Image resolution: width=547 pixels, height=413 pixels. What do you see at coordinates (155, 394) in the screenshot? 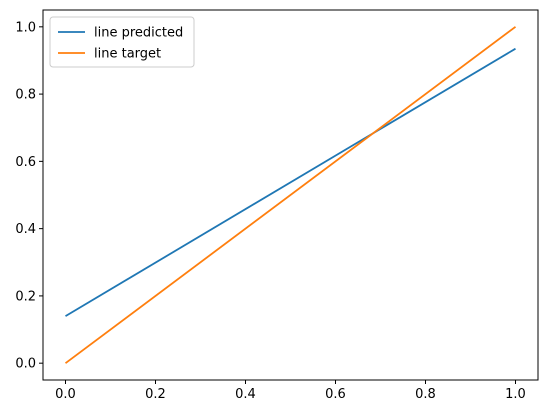
I see `x-tick-label: 0.2` at bounding box center [155, 394].